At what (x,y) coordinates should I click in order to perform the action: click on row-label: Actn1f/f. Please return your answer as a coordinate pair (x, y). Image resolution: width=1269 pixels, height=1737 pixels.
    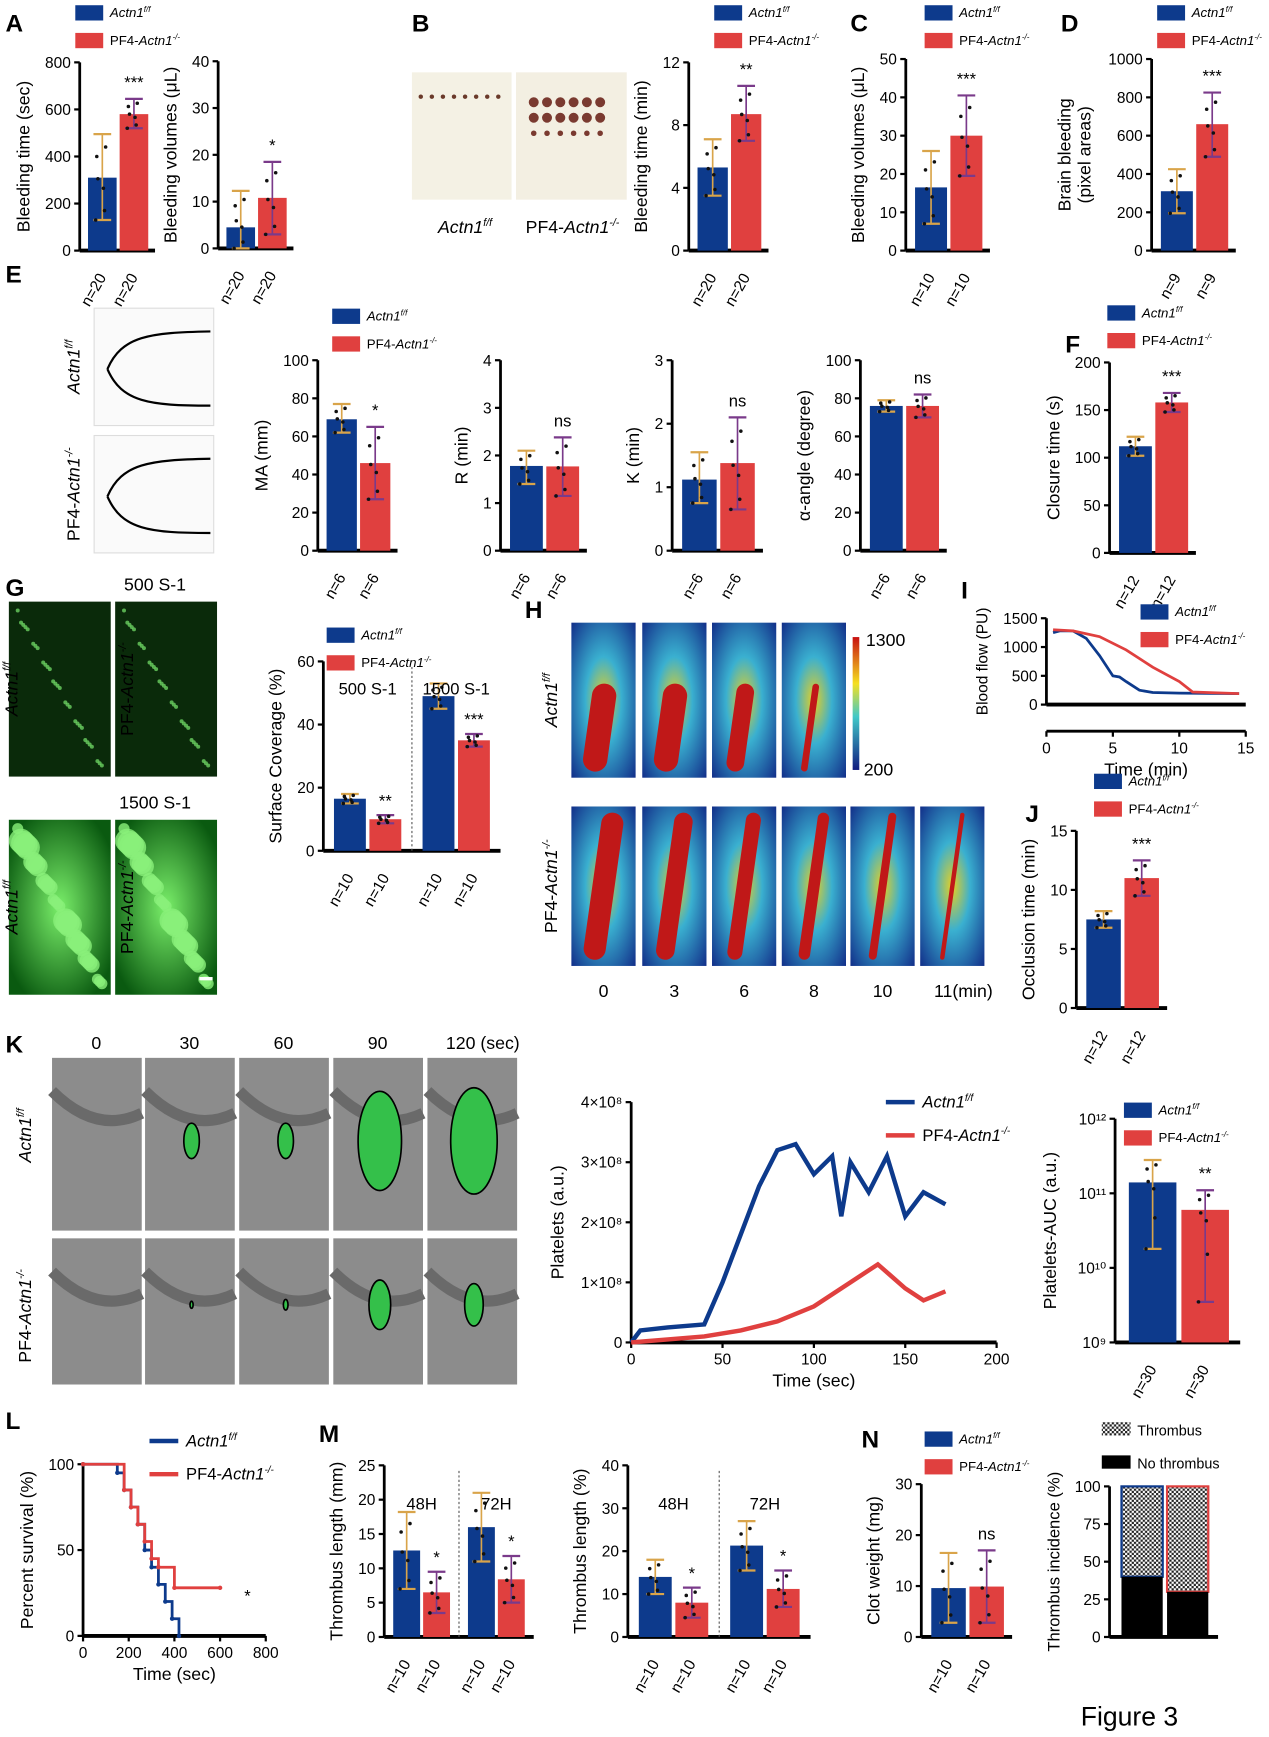
    Looking at the image, I should click on (551, 700).